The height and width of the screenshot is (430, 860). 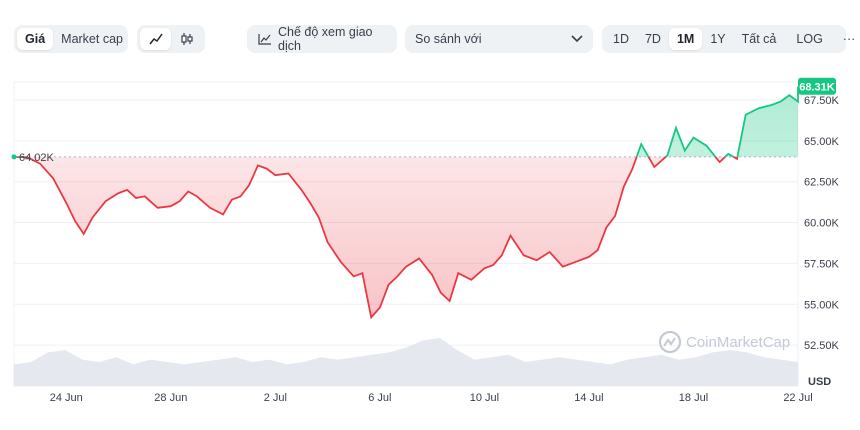 I want to click on start-point-marker, so click(x=14, y=157).